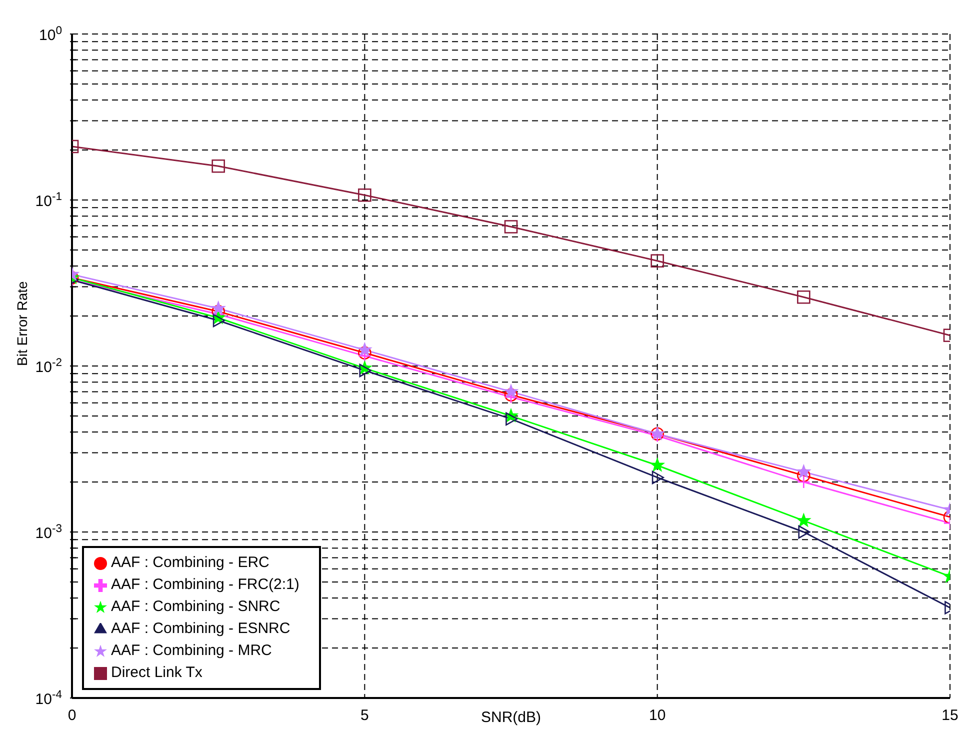 Image resolution: width=968 pixels, height=736 pixels. I want to click on legend-label: AAF : Combining - MRC, so click(191, 650).